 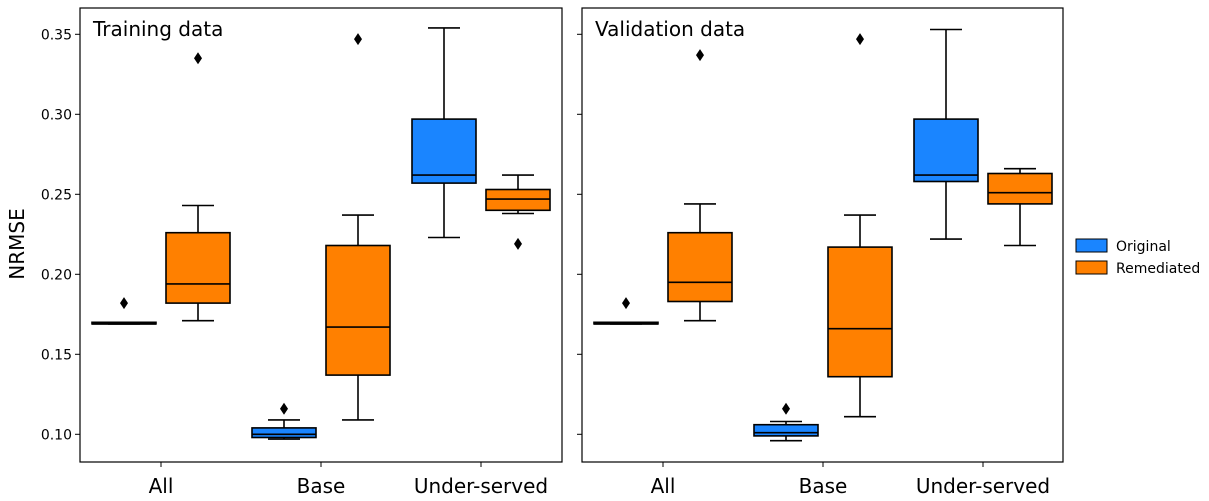 I want to click on legend: Original Remediated, so click(x=1137, y=257).